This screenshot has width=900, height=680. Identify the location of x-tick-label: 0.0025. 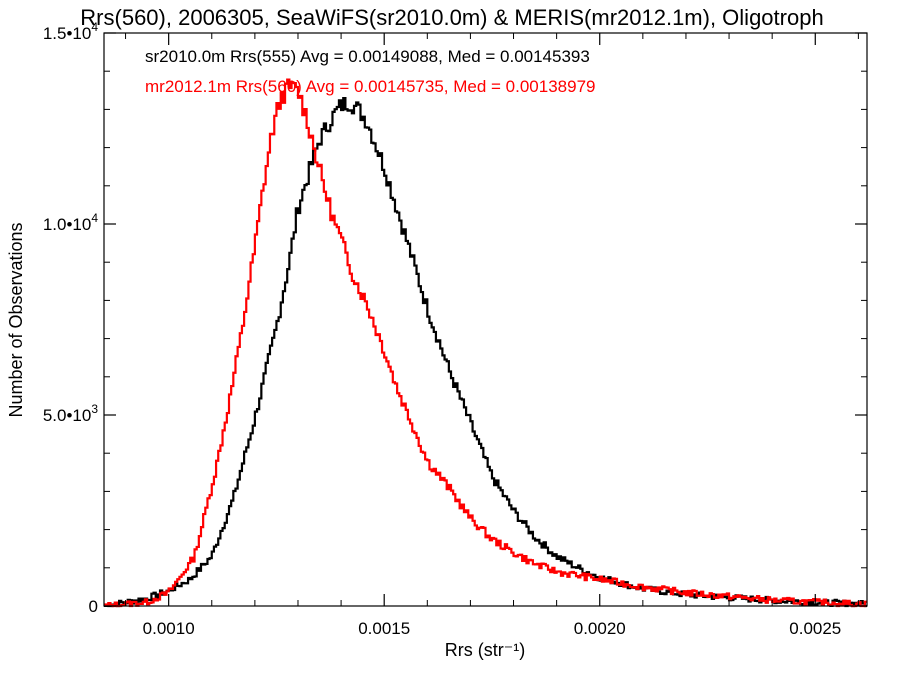
(815, 628).